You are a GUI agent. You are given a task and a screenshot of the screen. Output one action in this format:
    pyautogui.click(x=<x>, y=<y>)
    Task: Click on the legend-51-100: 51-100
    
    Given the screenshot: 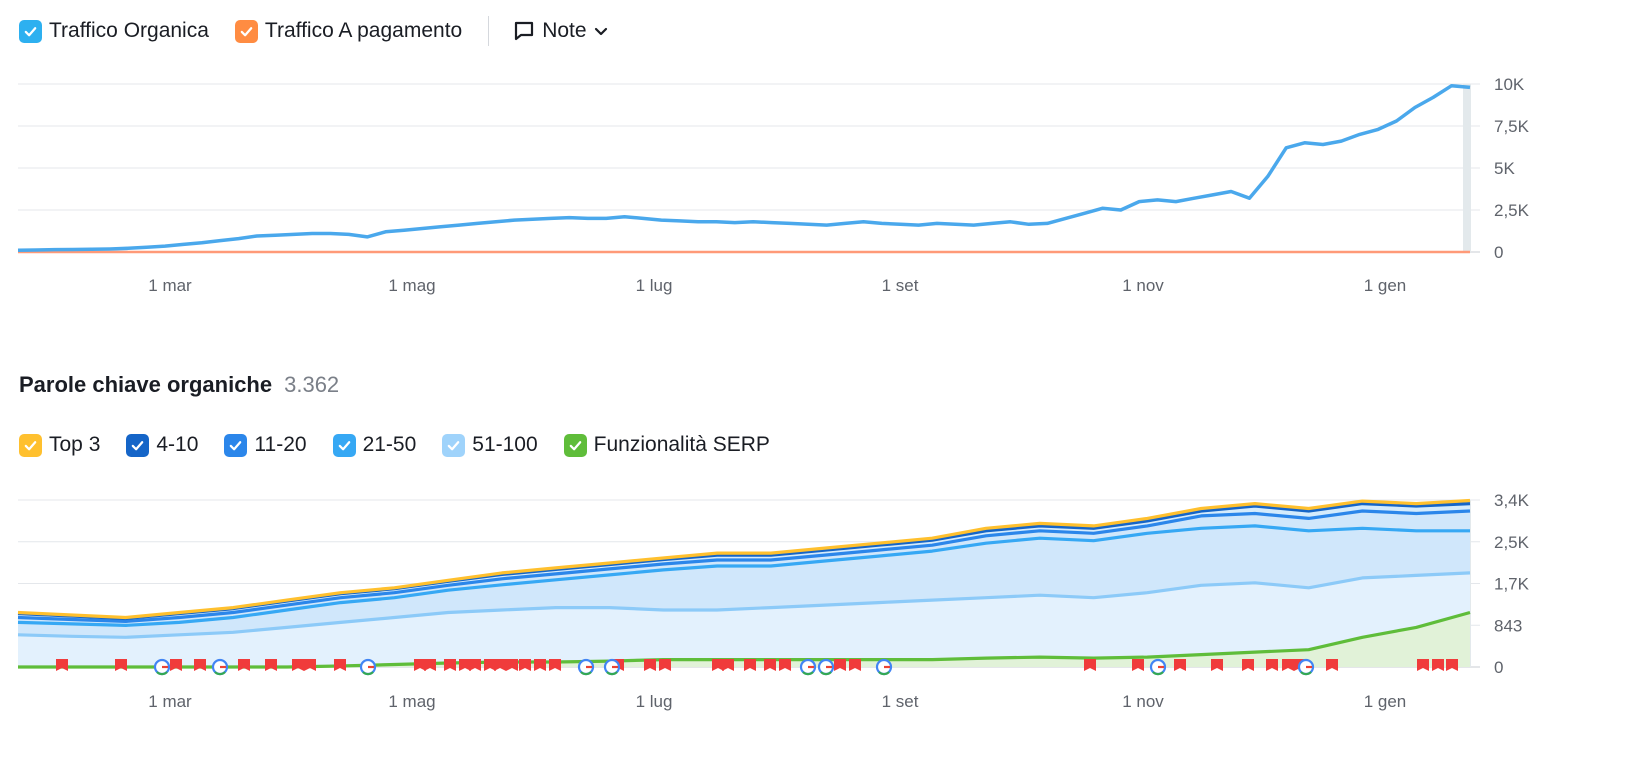 What is the action you would take?
    pyautogui.click(x=490, y=445)
    